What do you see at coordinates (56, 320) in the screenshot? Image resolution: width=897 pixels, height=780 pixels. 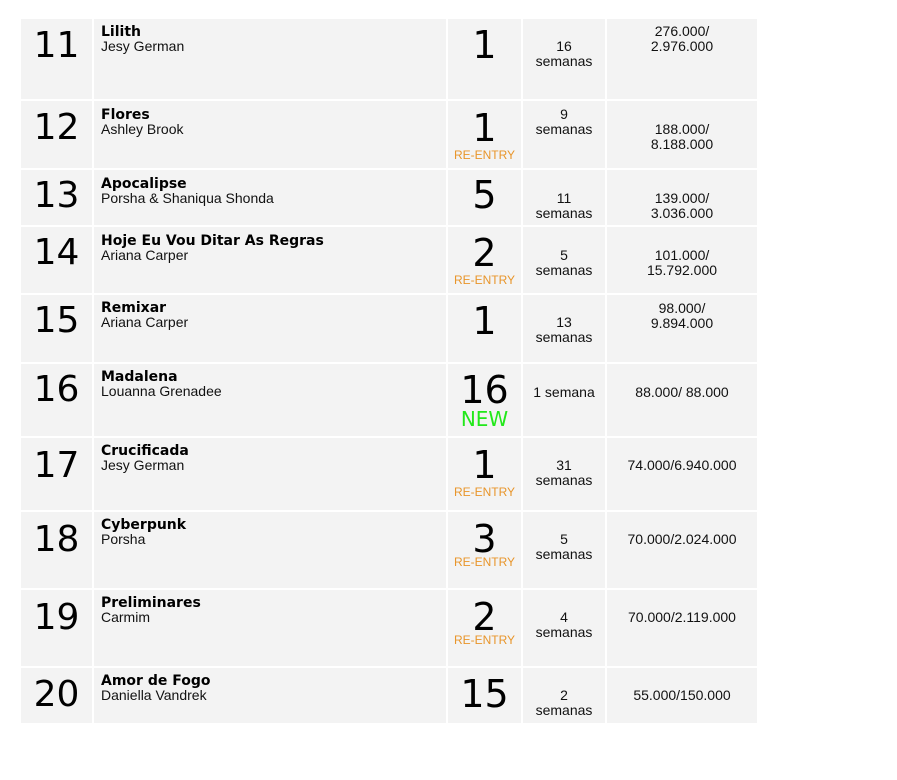 I see `rank-number: 15` at bounding box center [56, 320].